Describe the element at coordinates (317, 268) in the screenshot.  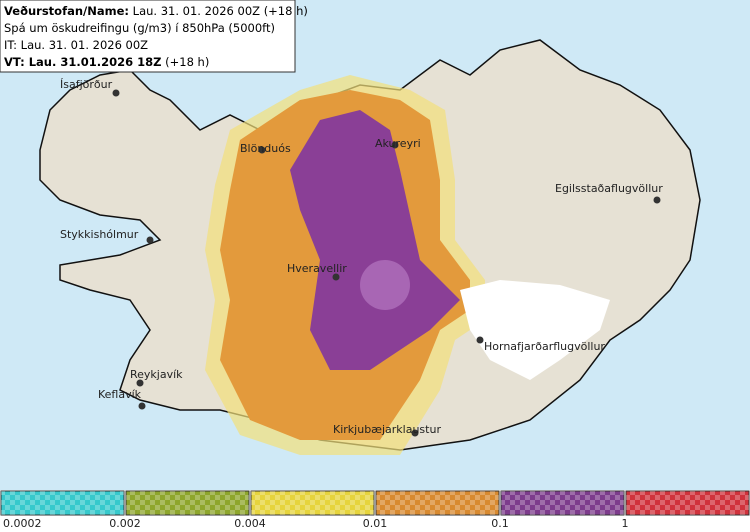
I see `place-label: Hveravellir` at that location.